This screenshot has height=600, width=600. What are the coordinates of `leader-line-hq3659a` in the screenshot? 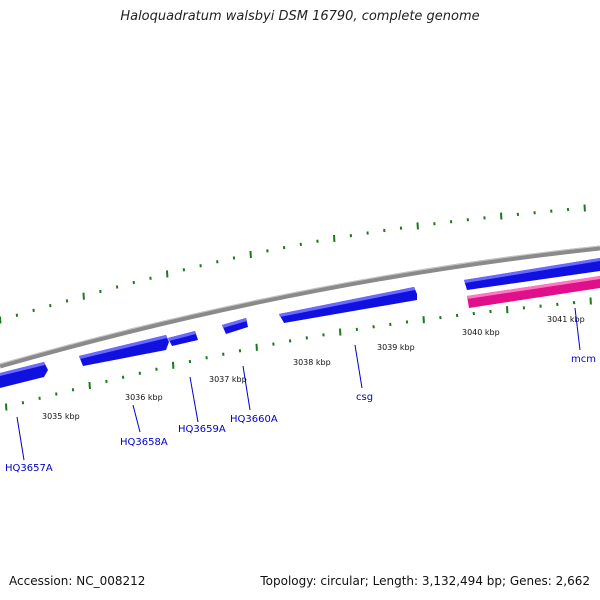 It's located at (194, 399).